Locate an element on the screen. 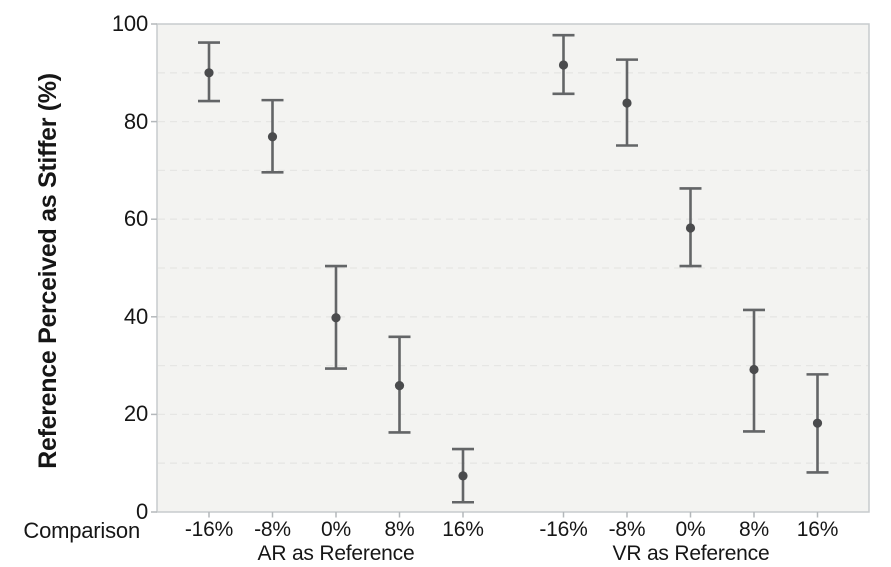 This screenshot has width=891, height=567. y-tick-label: 80 is located at coordinates (135, 121).